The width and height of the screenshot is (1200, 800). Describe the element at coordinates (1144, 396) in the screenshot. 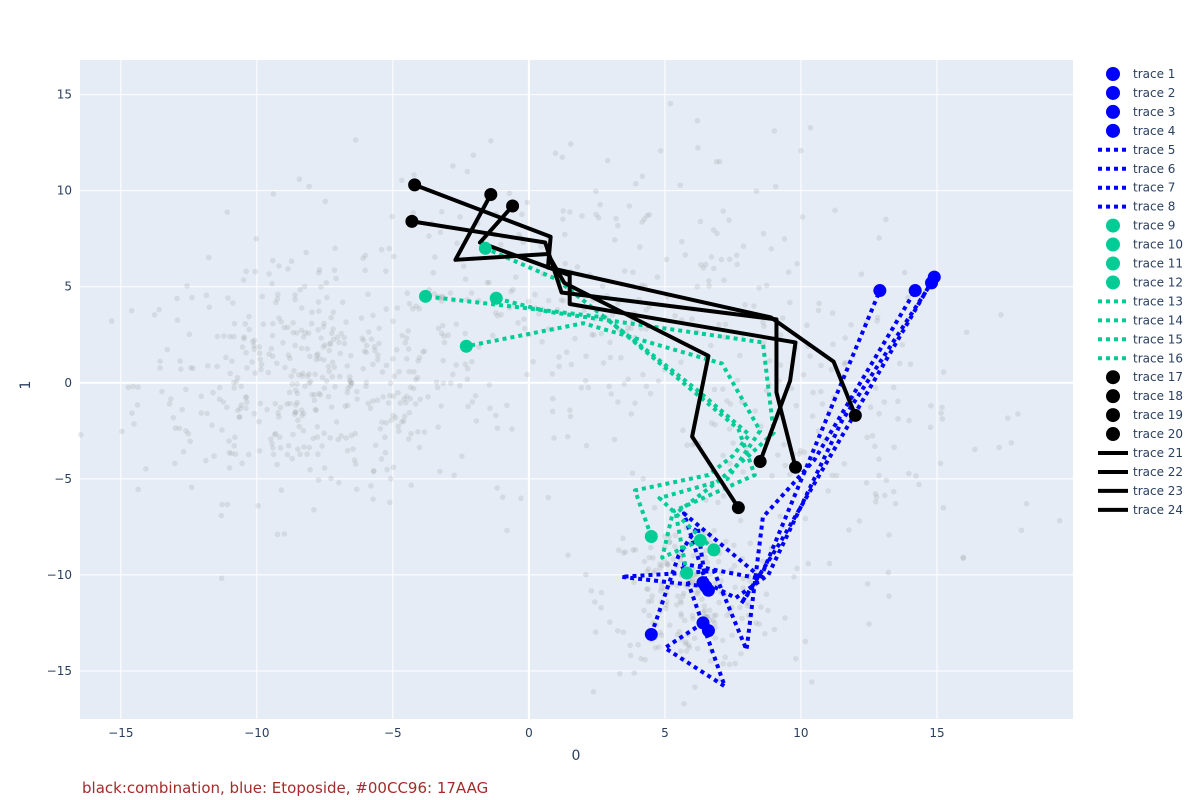

I see `legend-item: trace 18` at that location.